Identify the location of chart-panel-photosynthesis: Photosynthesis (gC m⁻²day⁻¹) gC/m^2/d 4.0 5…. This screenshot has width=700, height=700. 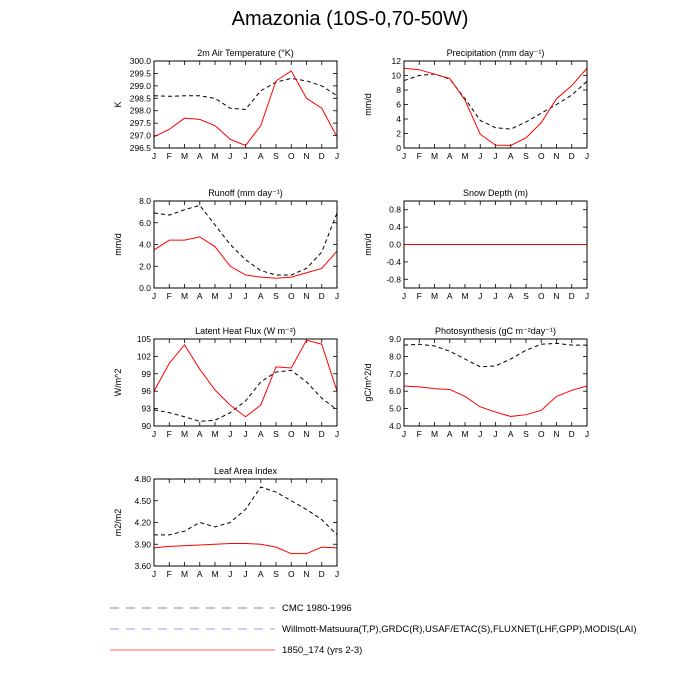
(476, 382).